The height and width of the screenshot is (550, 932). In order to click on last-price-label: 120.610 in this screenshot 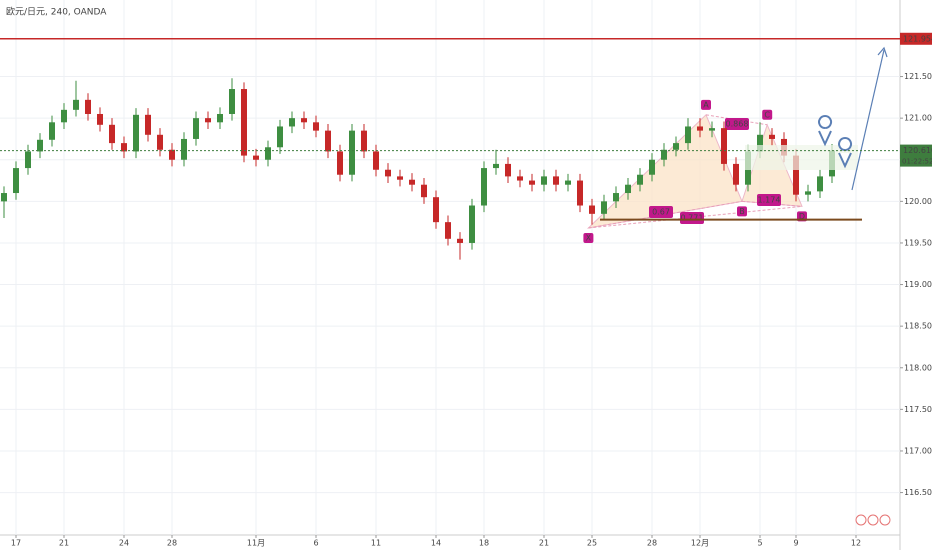, I will do `click(917, 150)`.